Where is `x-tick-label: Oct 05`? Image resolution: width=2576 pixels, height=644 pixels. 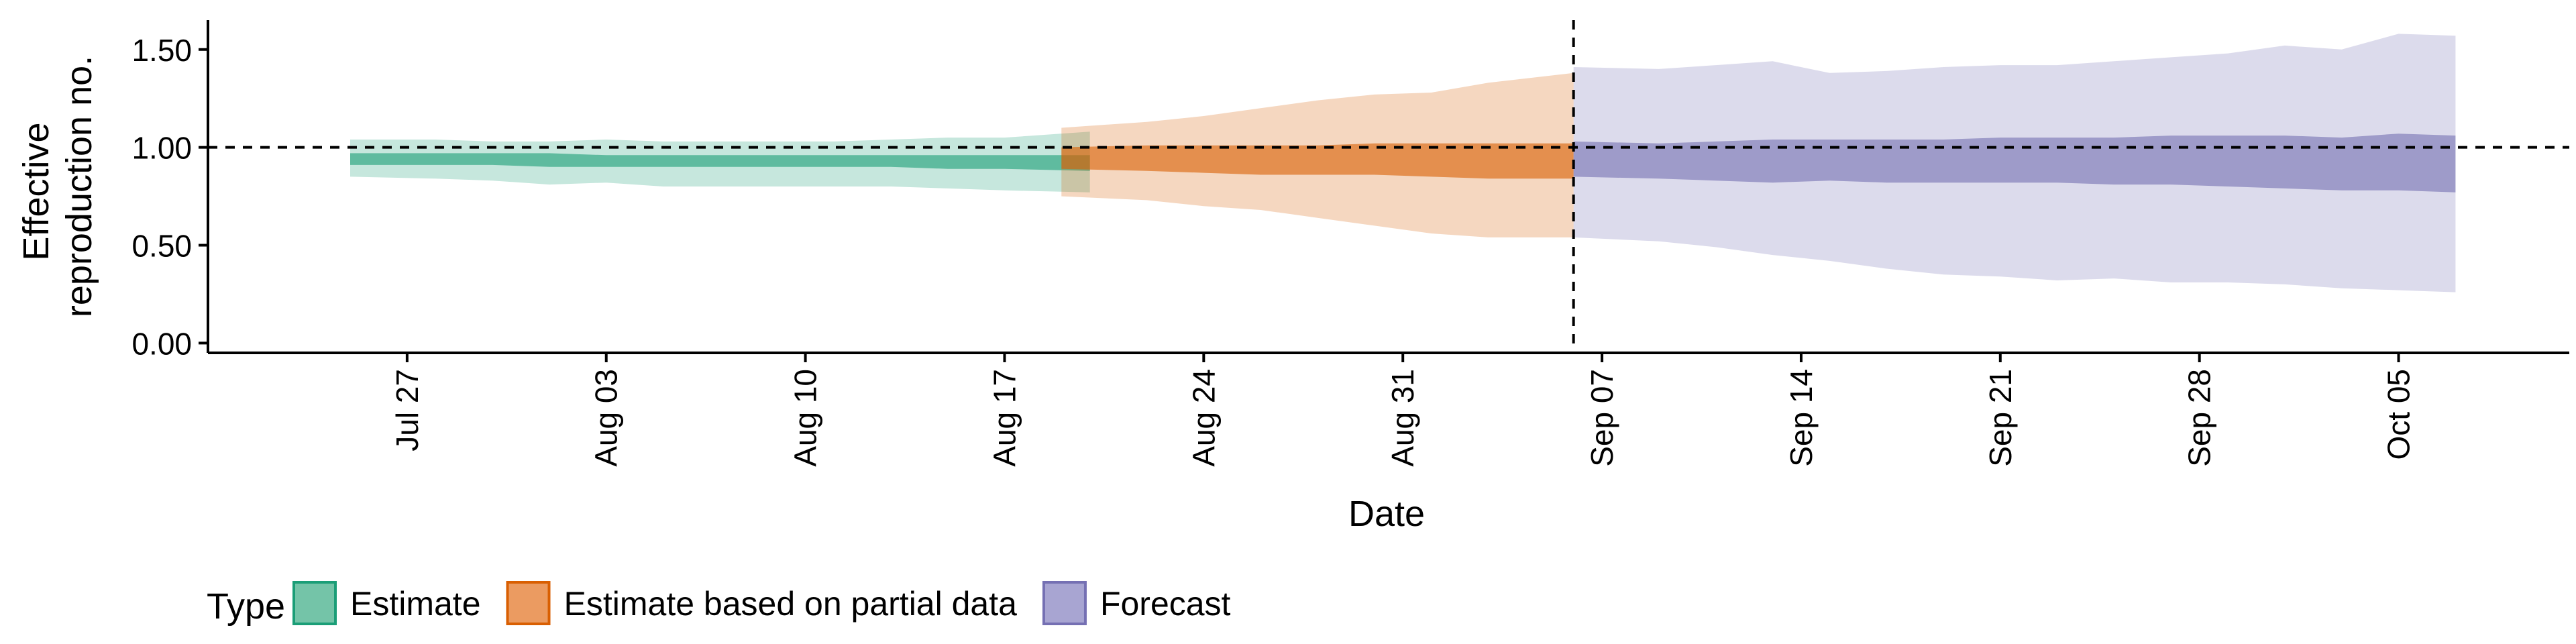
x-tick-label: Oct 05 is located at coordinates (2398, 414).